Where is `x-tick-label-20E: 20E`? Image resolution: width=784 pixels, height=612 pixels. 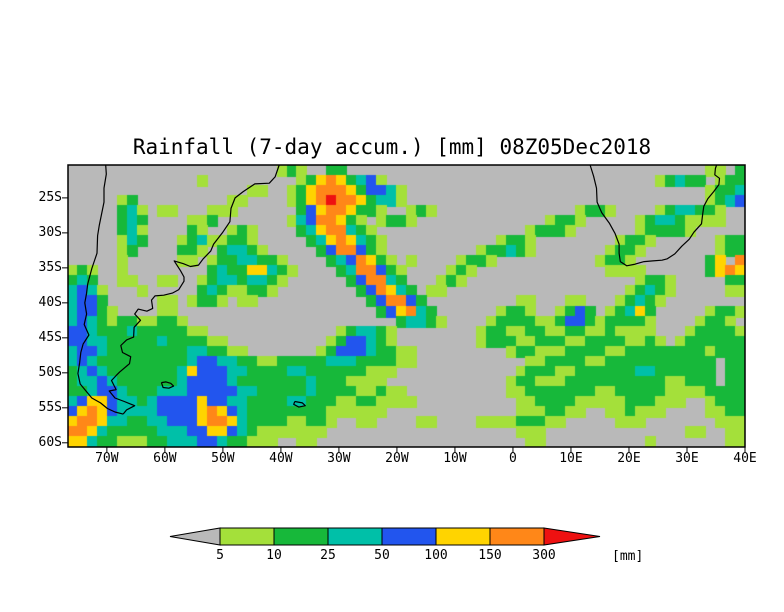 x-tick-label-20E: 20E is located at coordinates (629, 458).